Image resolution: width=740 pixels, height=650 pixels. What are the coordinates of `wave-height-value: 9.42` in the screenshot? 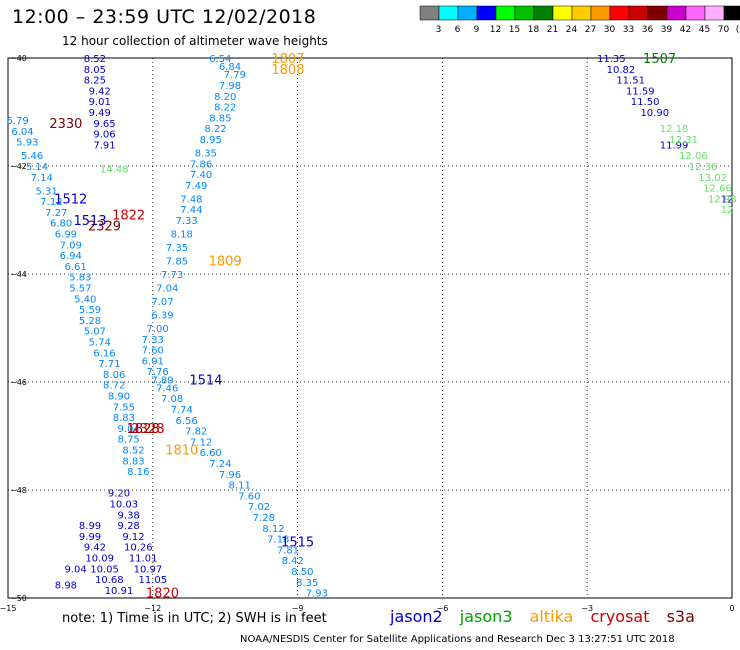 It's located at (95, 548).